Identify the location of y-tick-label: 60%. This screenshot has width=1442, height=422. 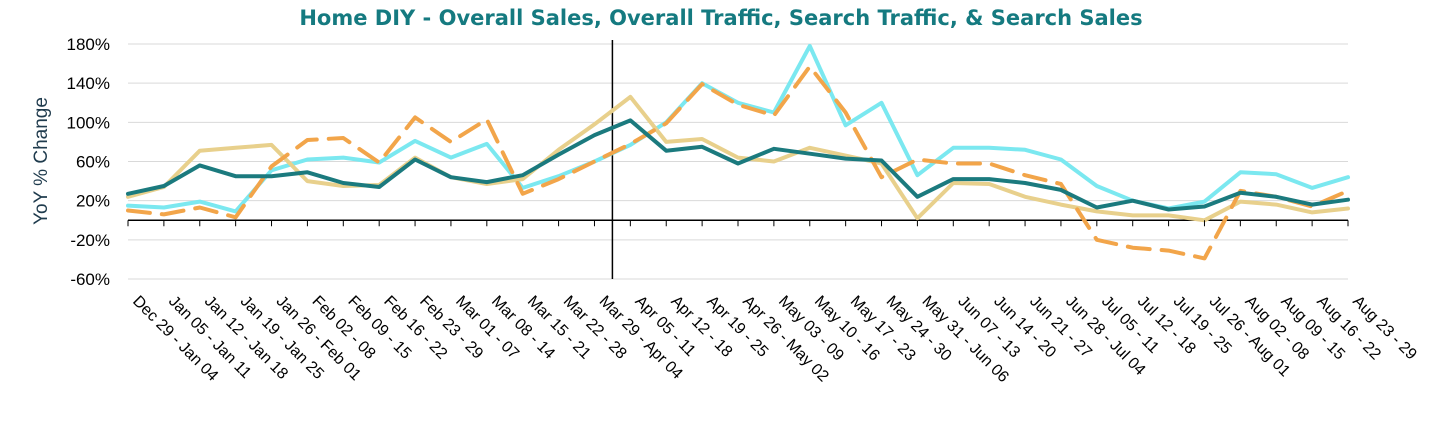
(93, 162).